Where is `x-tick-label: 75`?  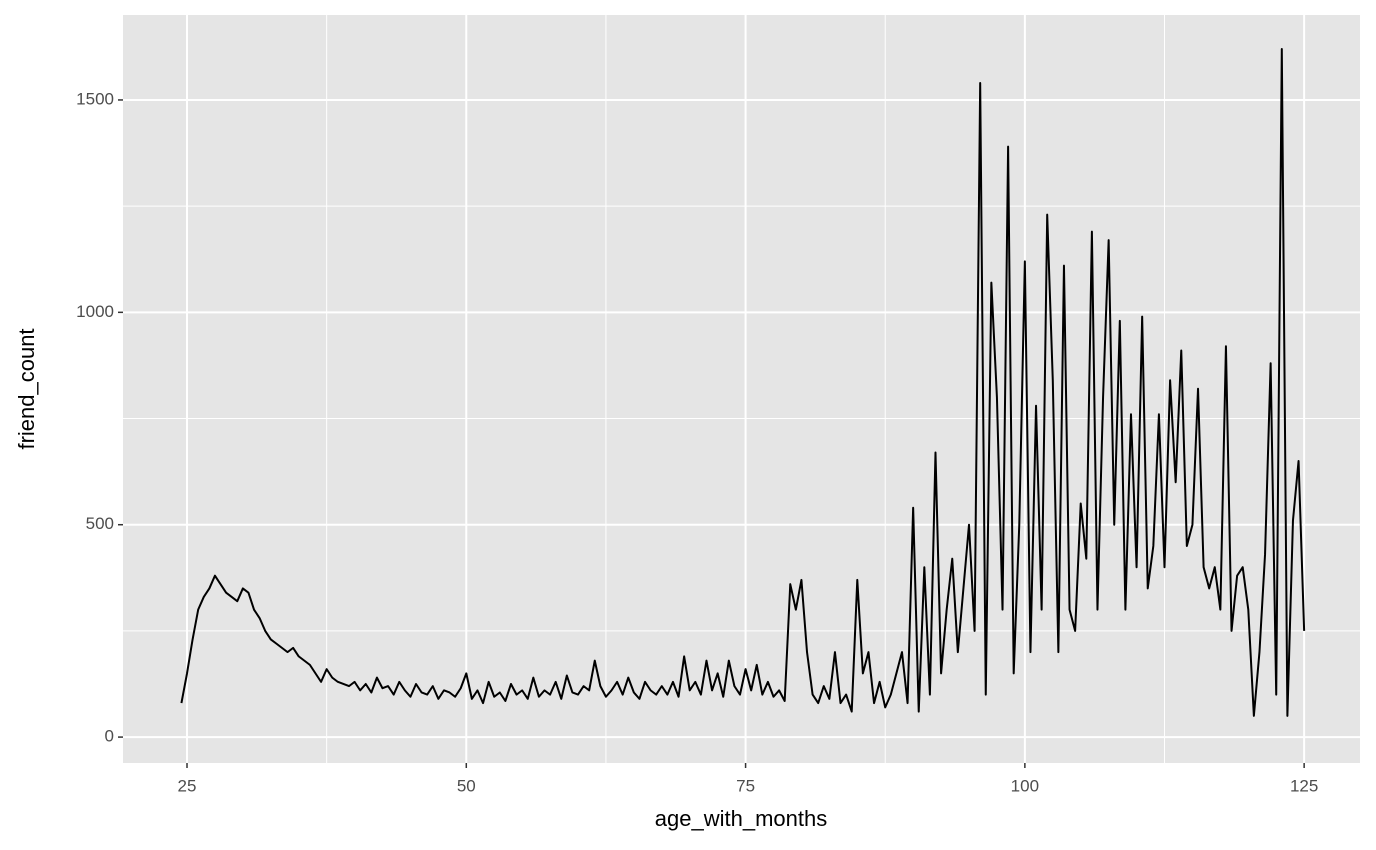
x-tick-label: 75 is located at coordinates (745, 785).